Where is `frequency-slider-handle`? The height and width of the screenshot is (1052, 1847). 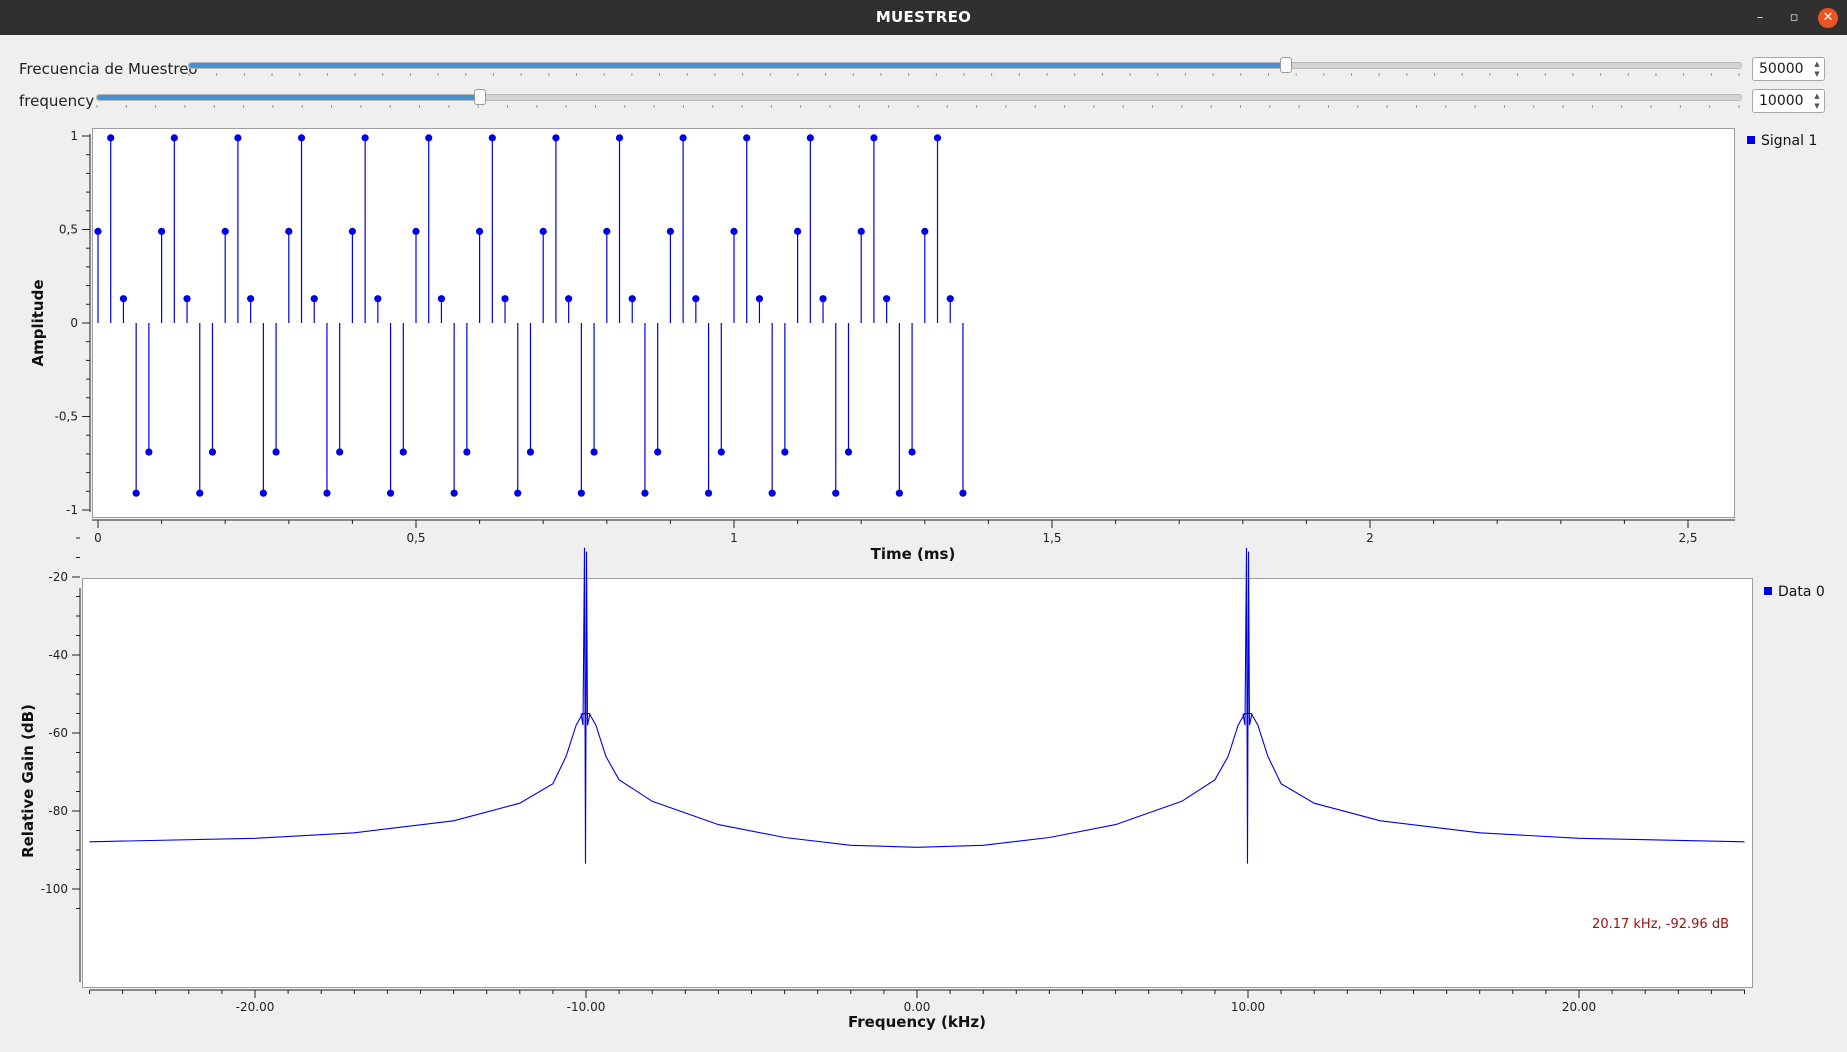
frequency-slider-handle is located at coordinates (480, 97).